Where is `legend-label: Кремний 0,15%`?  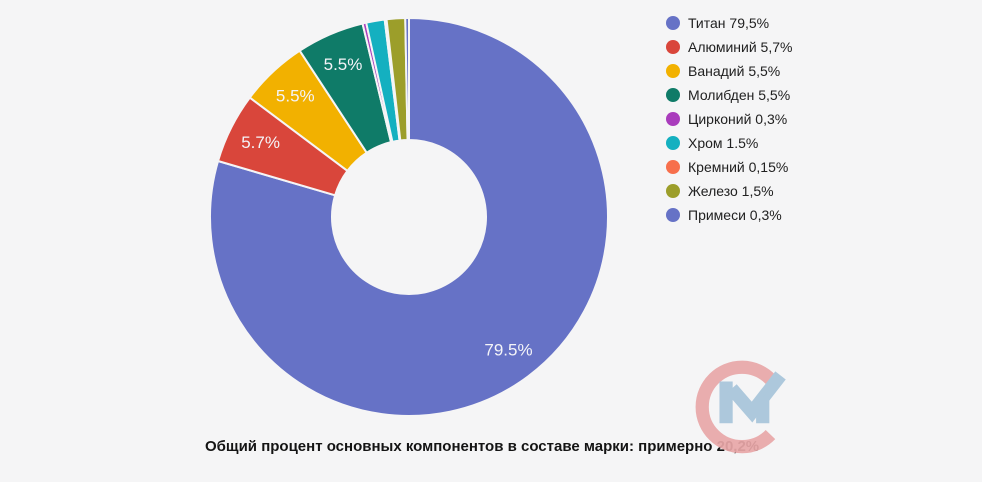
legend-label: Кремний 0,15% is located at coordinates (738, 167).